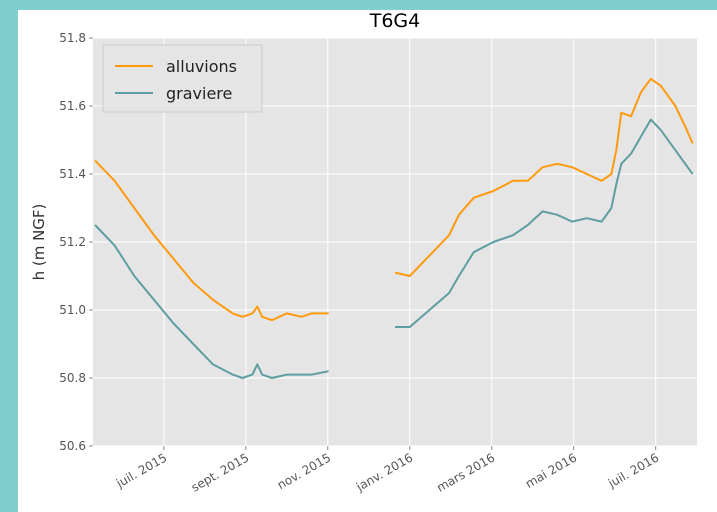 The width and height of the screenshot is (717, 512). What do you see at coordinates (72, 242) in the screenshot?
I see `y-tick-label: 51.2` at bounding box center [72, 242].